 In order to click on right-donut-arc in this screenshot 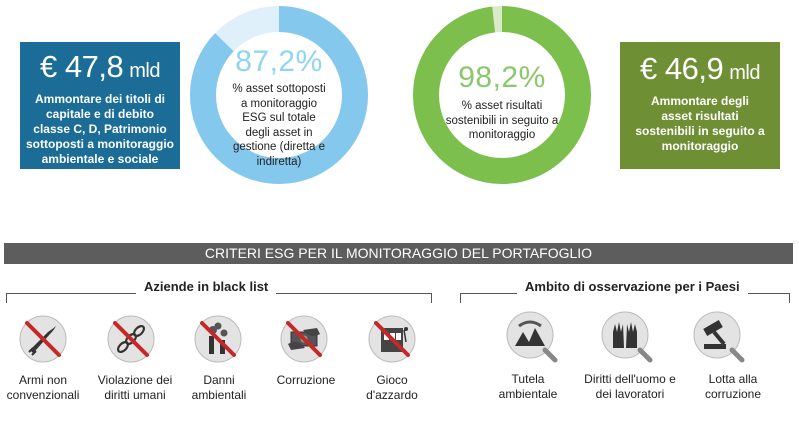, I will do `click(502, 95)`.